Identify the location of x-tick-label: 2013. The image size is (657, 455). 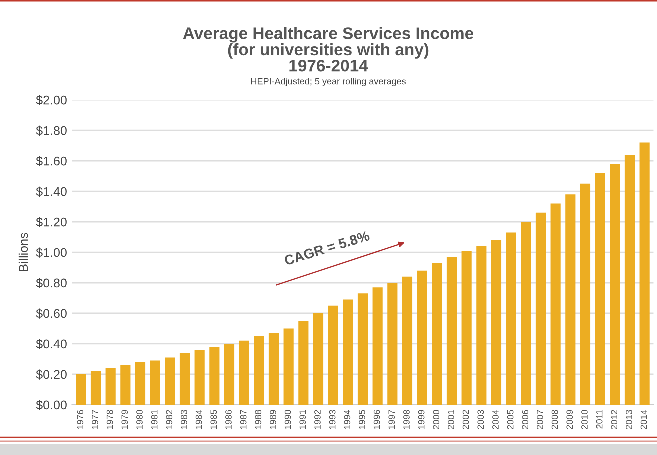
(629, 420).